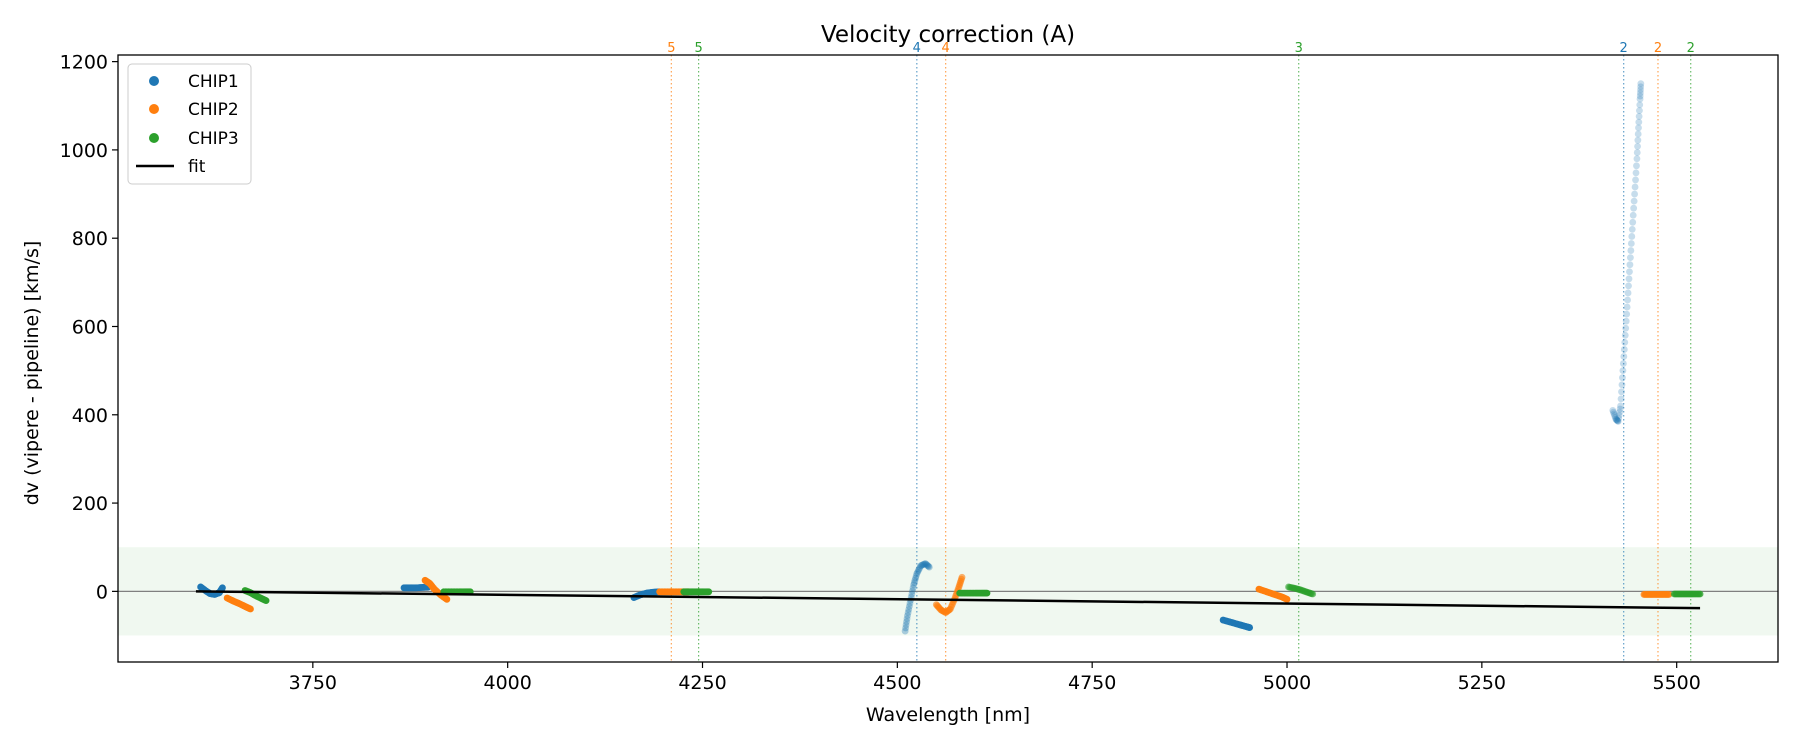 The height and width of the screenshot is (750, 1800). I want to click on y-tick-label: 600, so click(90, 327).